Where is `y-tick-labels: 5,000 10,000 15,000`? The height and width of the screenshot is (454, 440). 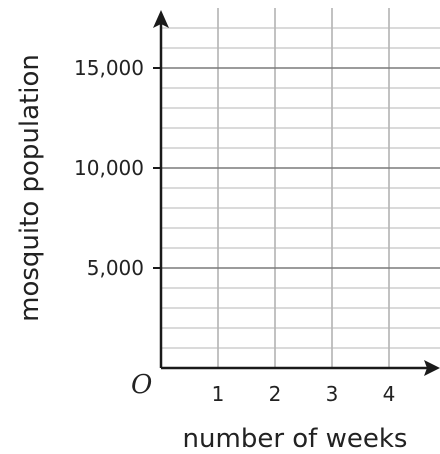 y-tick-labels: 5,000 10,000 15,000 is located at coordinates (109, 168).